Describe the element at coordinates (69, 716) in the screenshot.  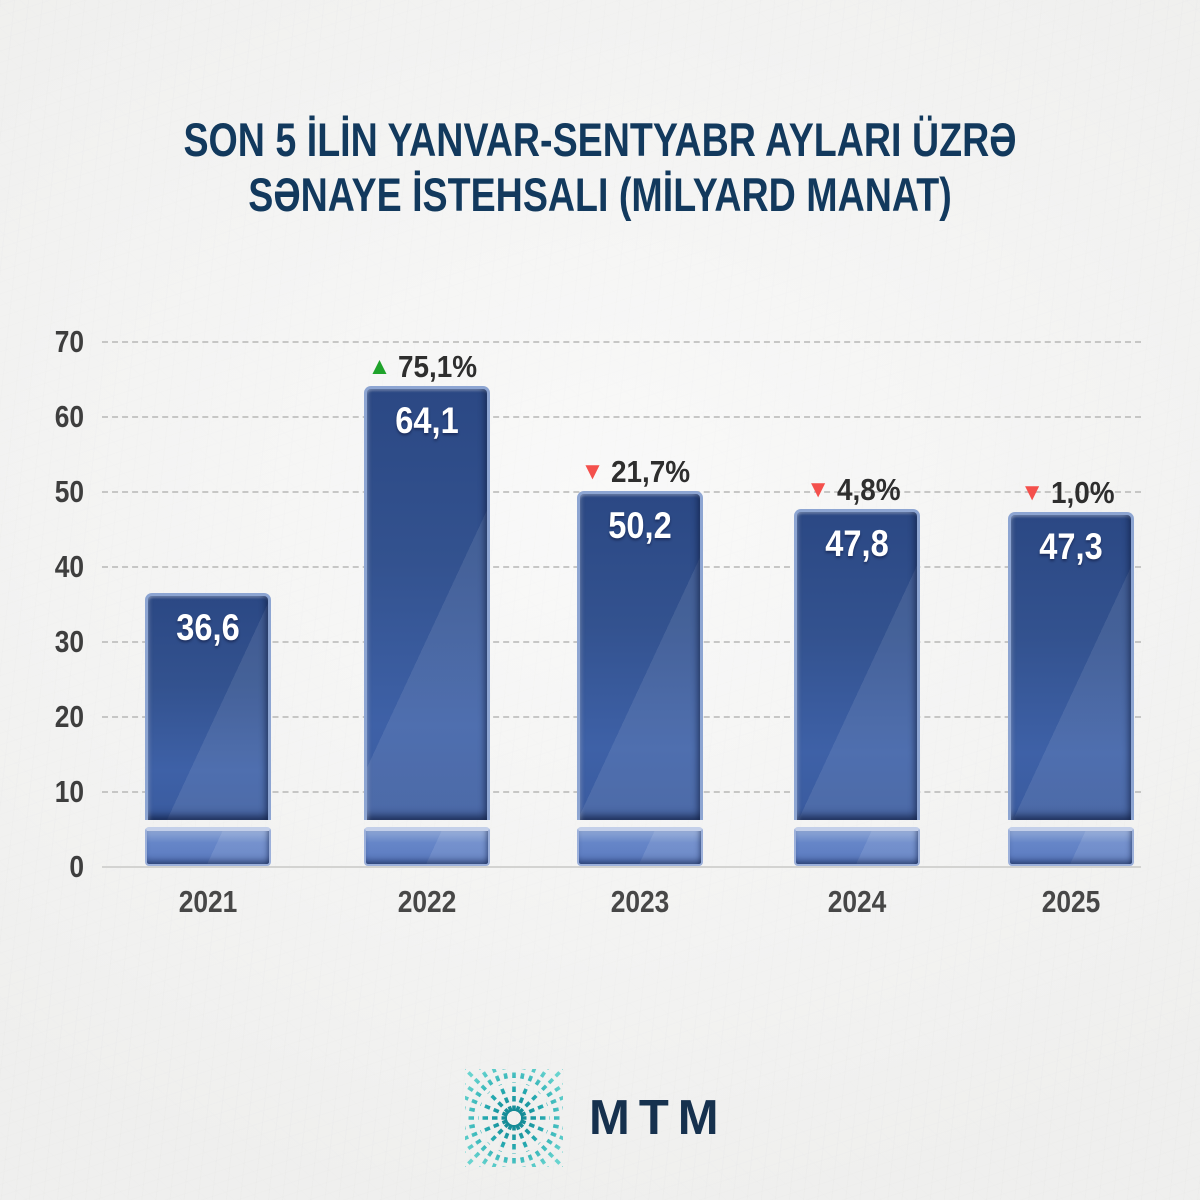
I see `y-axis-label-20: 20` at that location.